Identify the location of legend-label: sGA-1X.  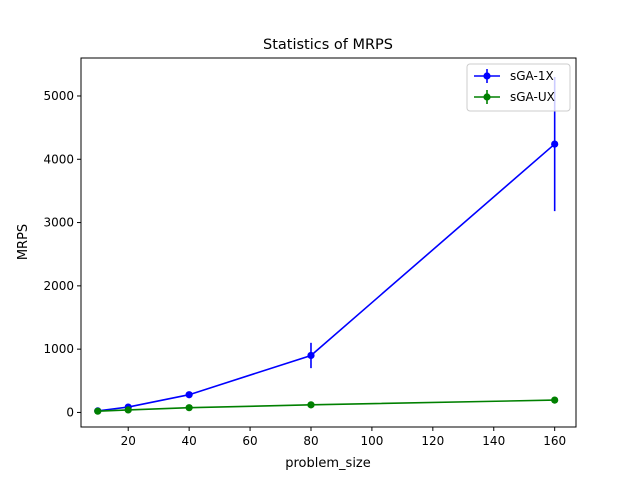
(532, 76).